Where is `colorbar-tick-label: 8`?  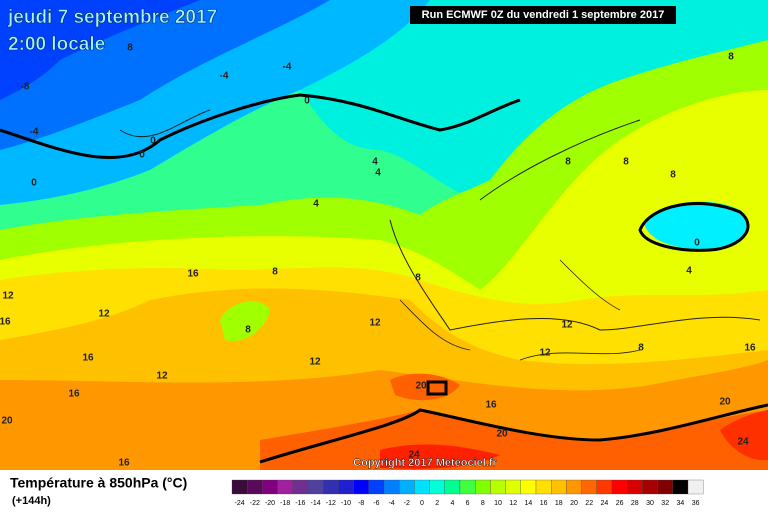 colorbar-tick-label: 8 is located at coordinates (483, 503).